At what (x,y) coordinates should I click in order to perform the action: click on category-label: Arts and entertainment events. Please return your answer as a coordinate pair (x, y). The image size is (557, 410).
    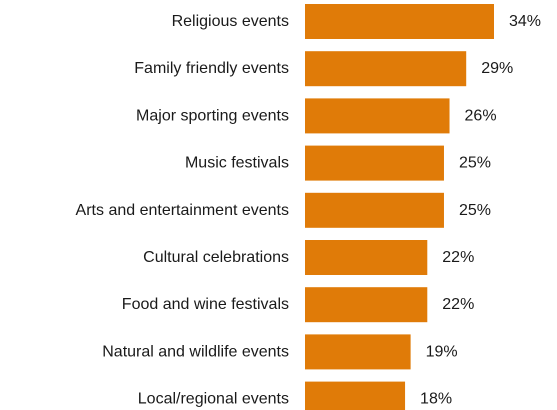
    Looking at the image, I should click on (182, 210).